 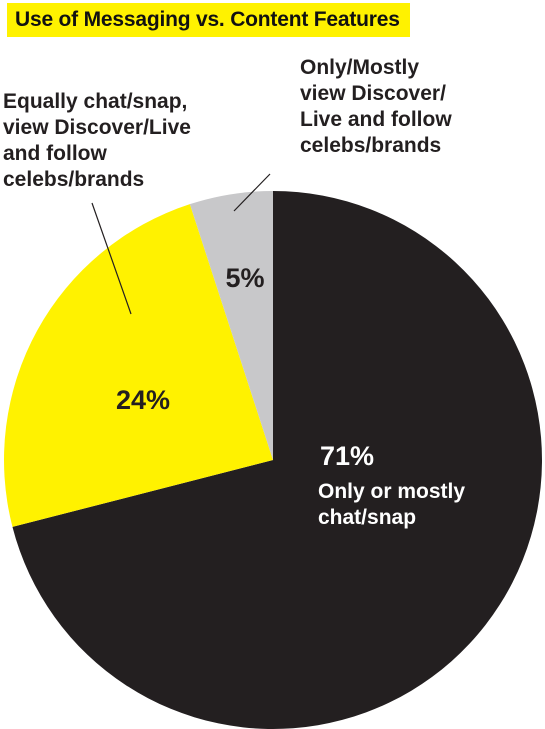 I want to click on slice-label-line: view Discover/Live, so click(x=97, y=127).